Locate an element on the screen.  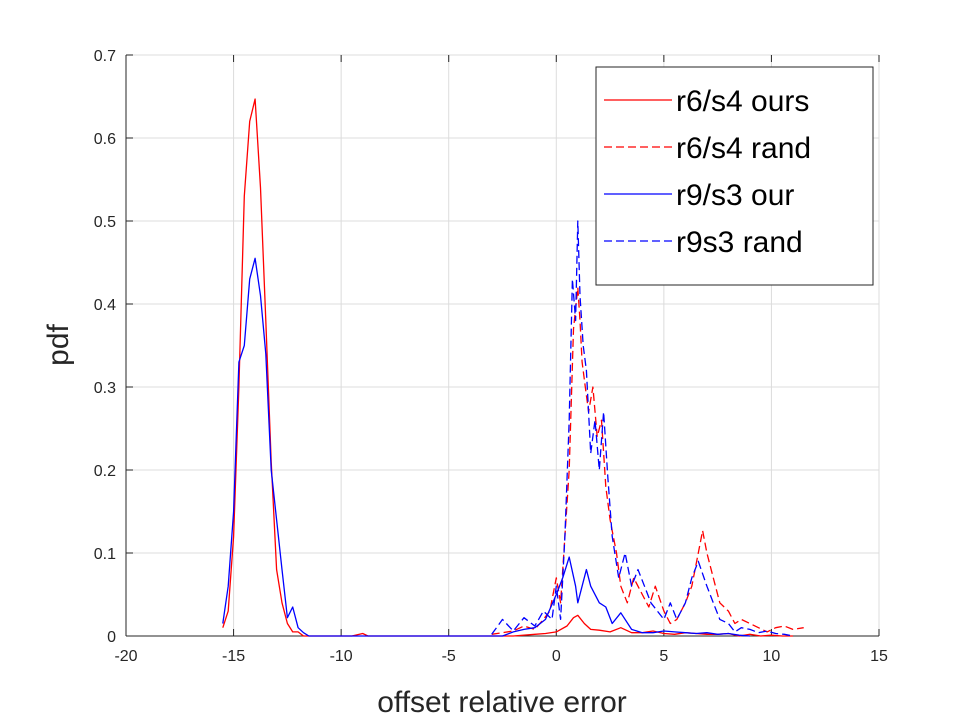
x-tick-label: 10 is located at coordinates (772, 656).